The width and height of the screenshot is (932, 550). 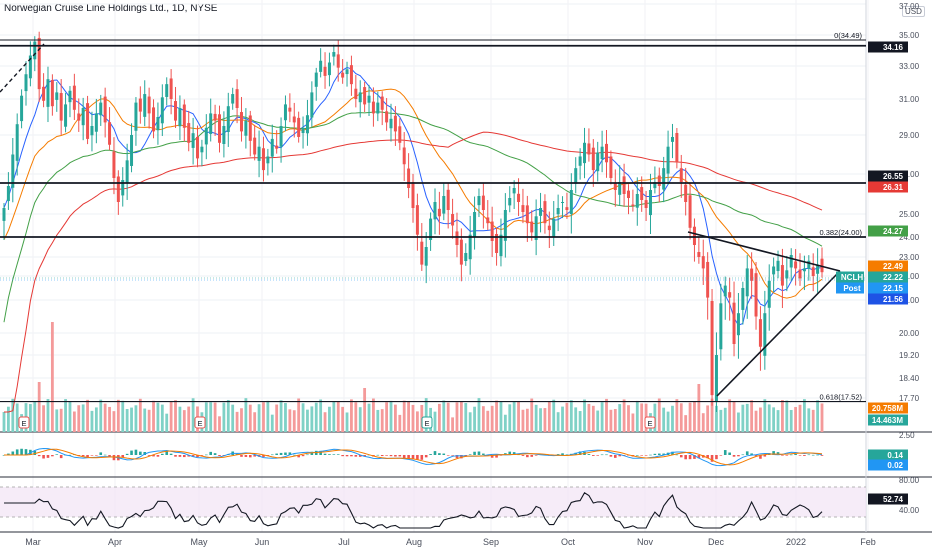 What do you see at coordinates (909, 214) in the screenshot?
I see `price-tick-label: 25.00` at bounding box center [909, 214].